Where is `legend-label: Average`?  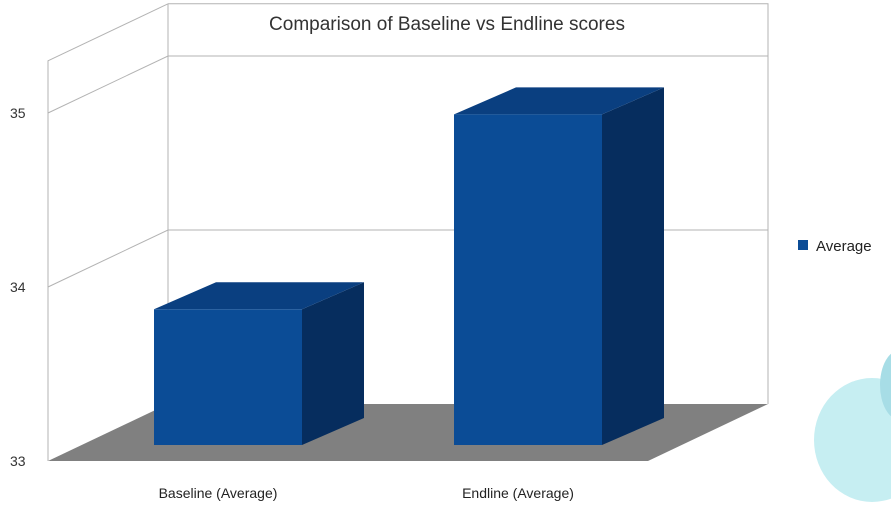
legend-label: Average is located at coordinates (844, 246).